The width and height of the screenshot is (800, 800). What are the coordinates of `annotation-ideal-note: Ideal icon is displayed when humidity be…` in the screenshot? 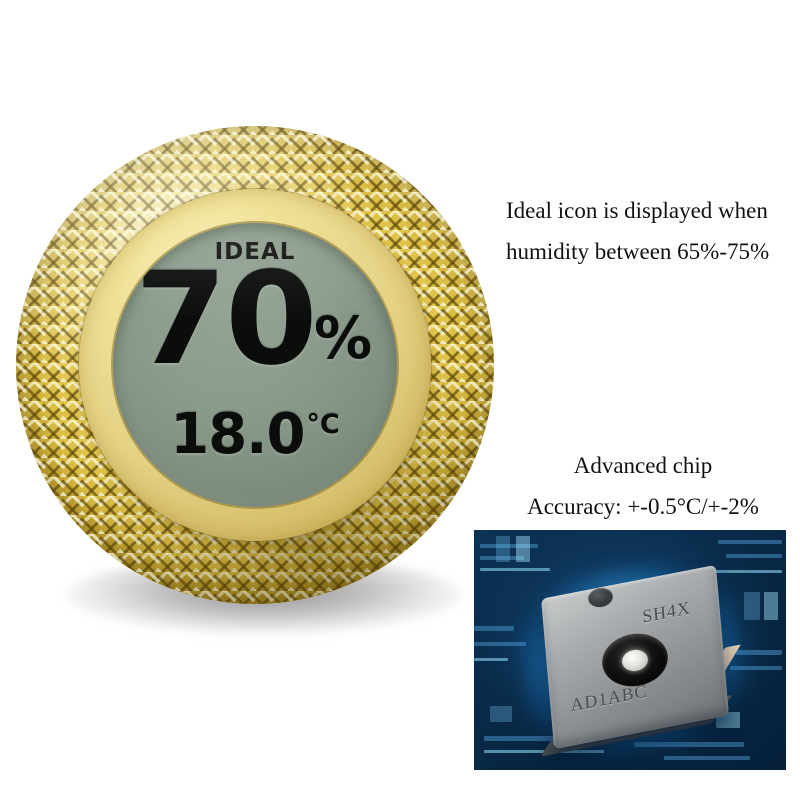 It's located at (637, 231).